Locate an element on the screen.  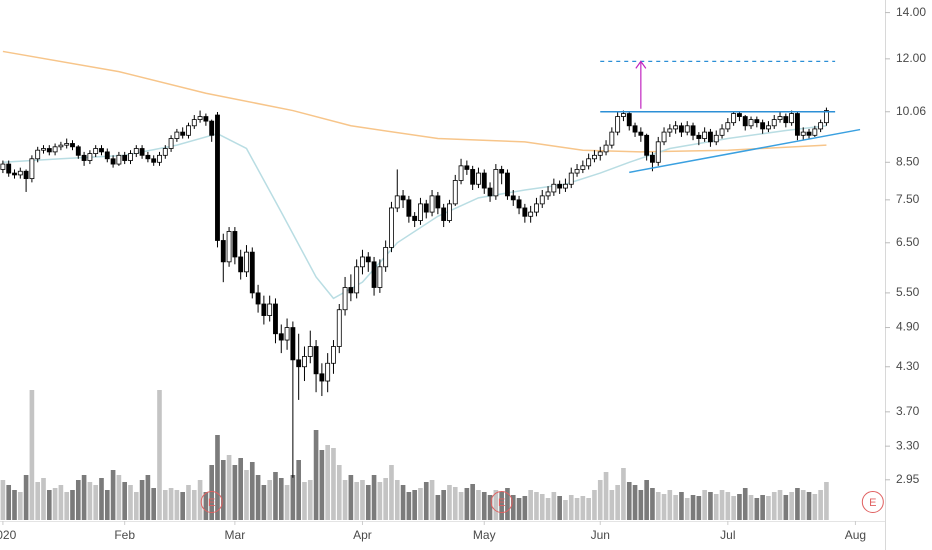
y-tick-label: 12.00 is located at coordinates (911, 58).